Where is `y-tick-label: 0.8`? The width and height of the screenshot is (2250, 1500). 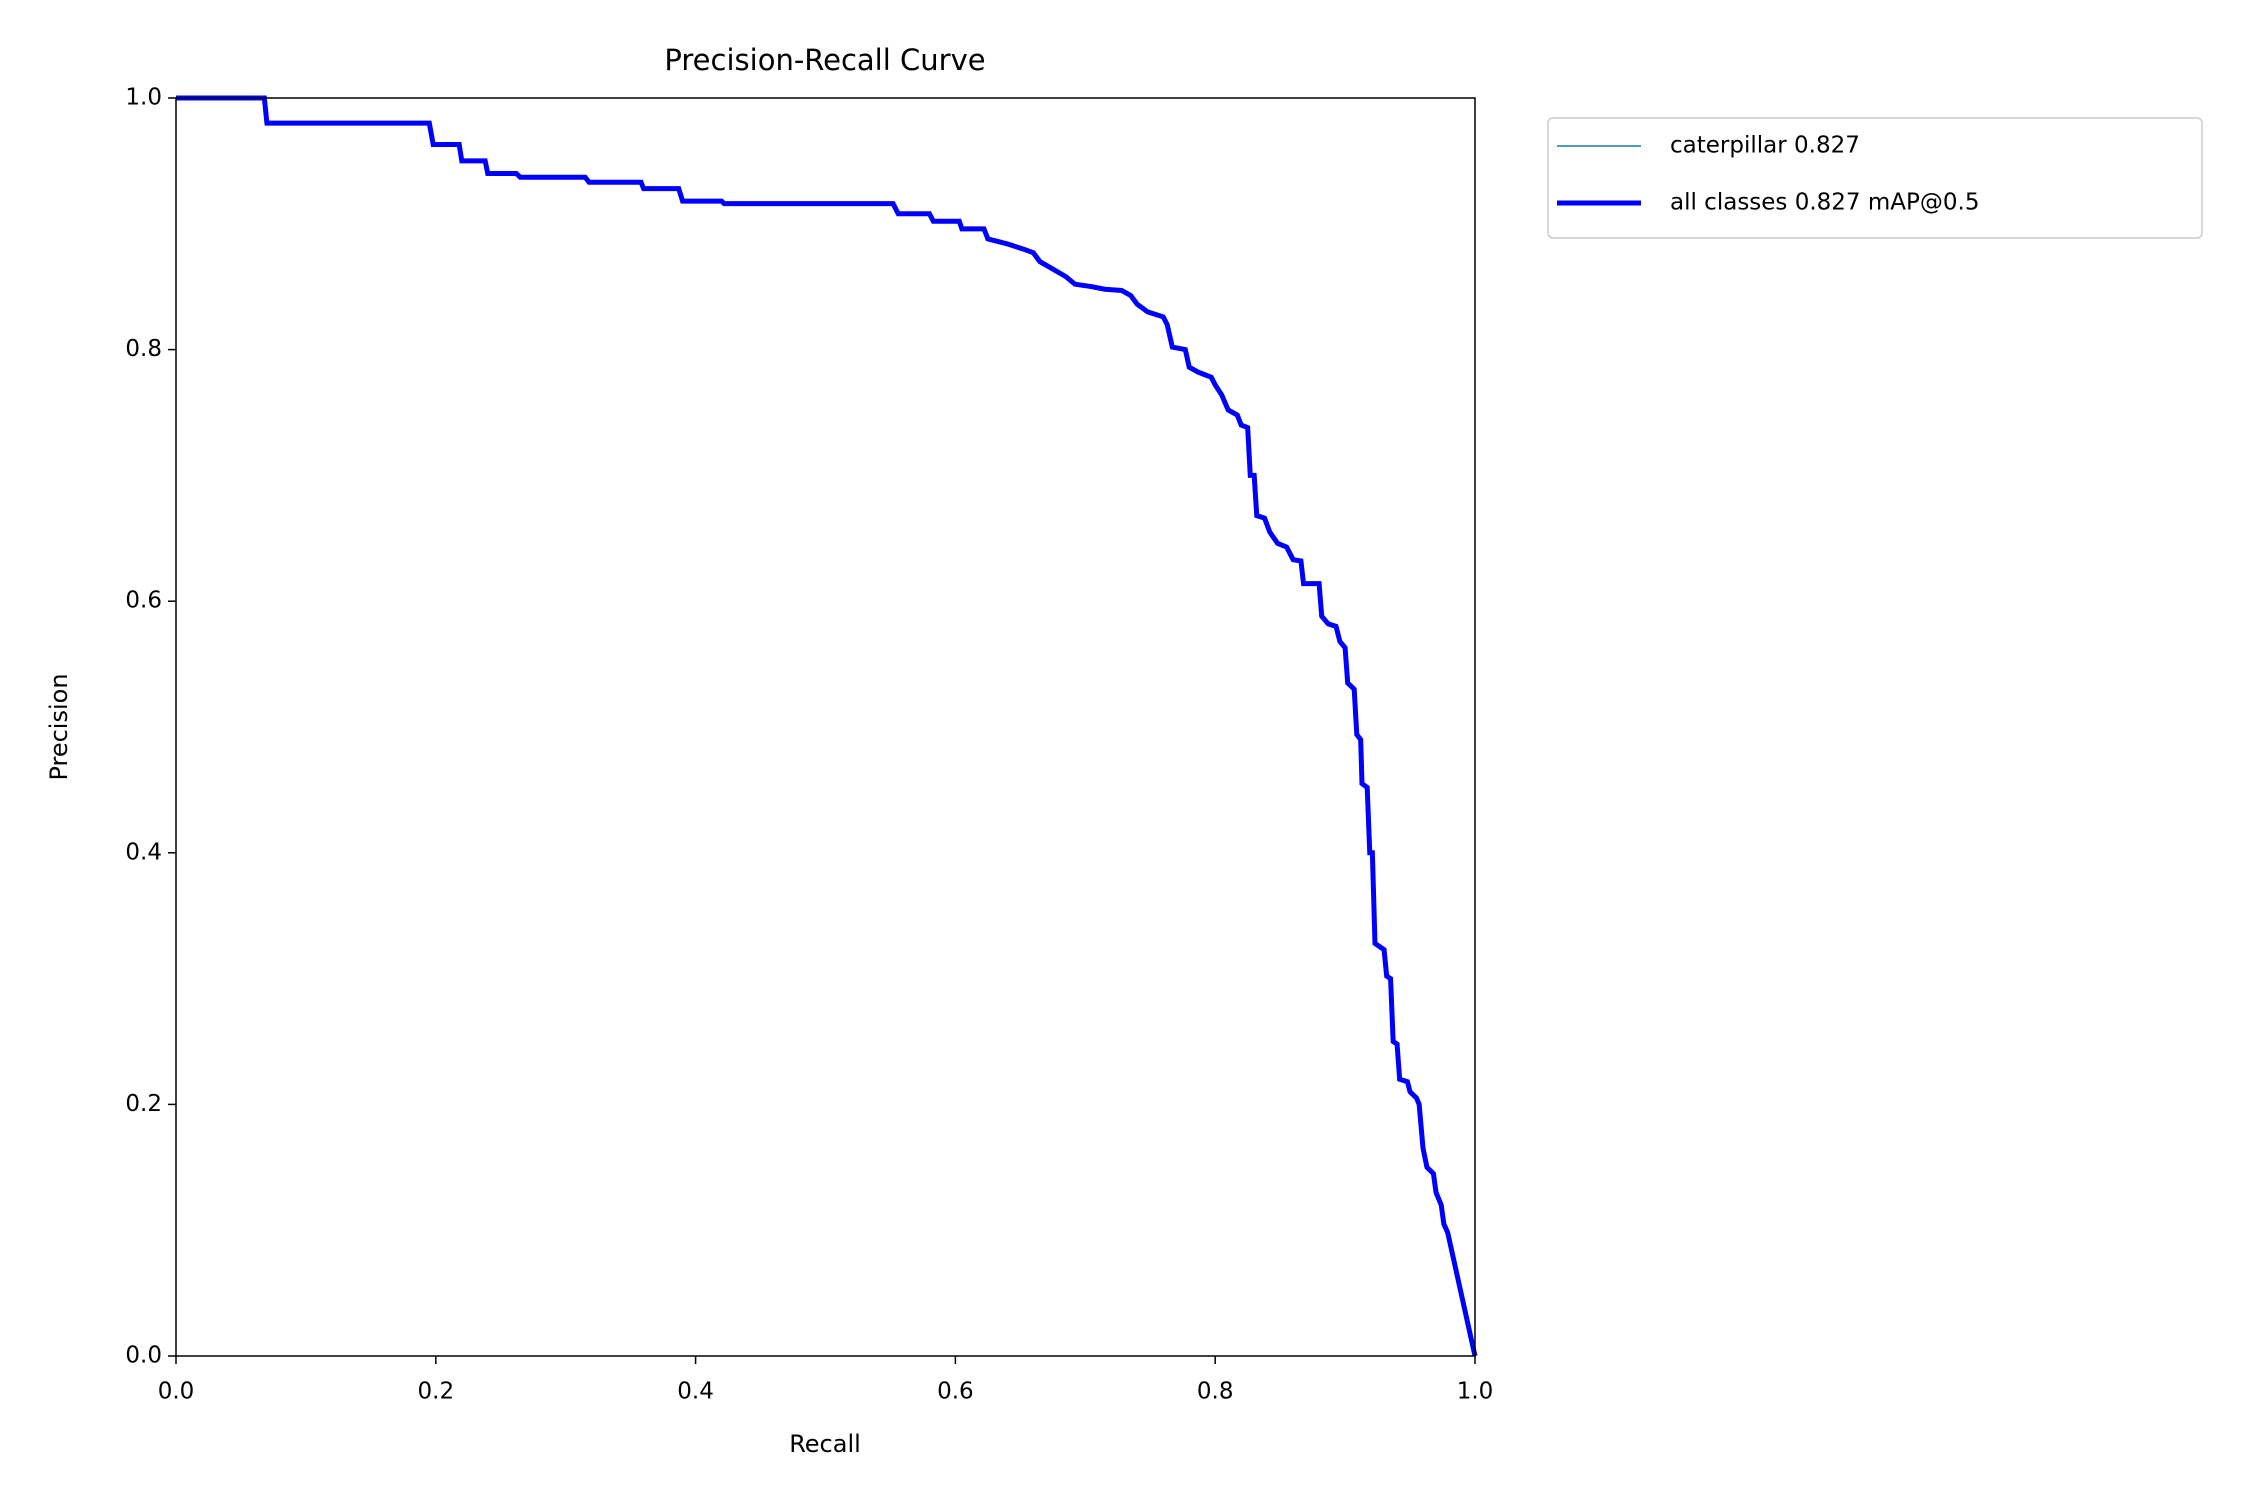 y-tick-label: 0.8 is located at coordinates (143, 349).